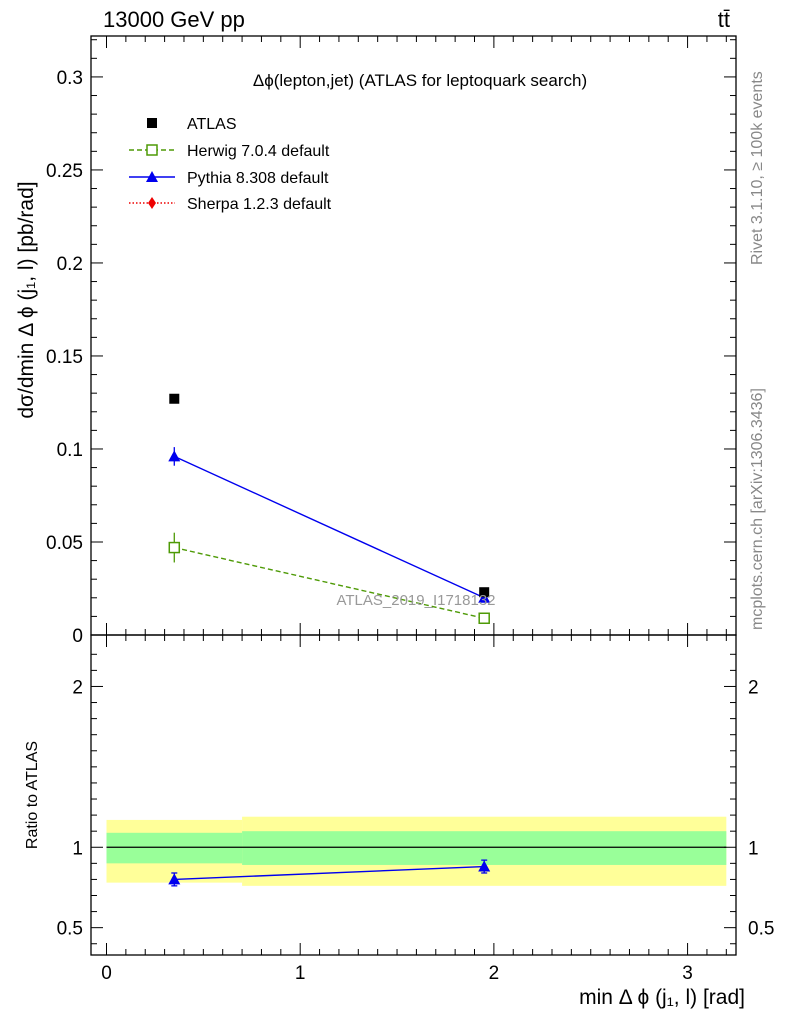 The image size is (786, 1024). Describe the element at coordinates (300, 973) in the screenshot. I see `x-tick-label: 1` at that location.